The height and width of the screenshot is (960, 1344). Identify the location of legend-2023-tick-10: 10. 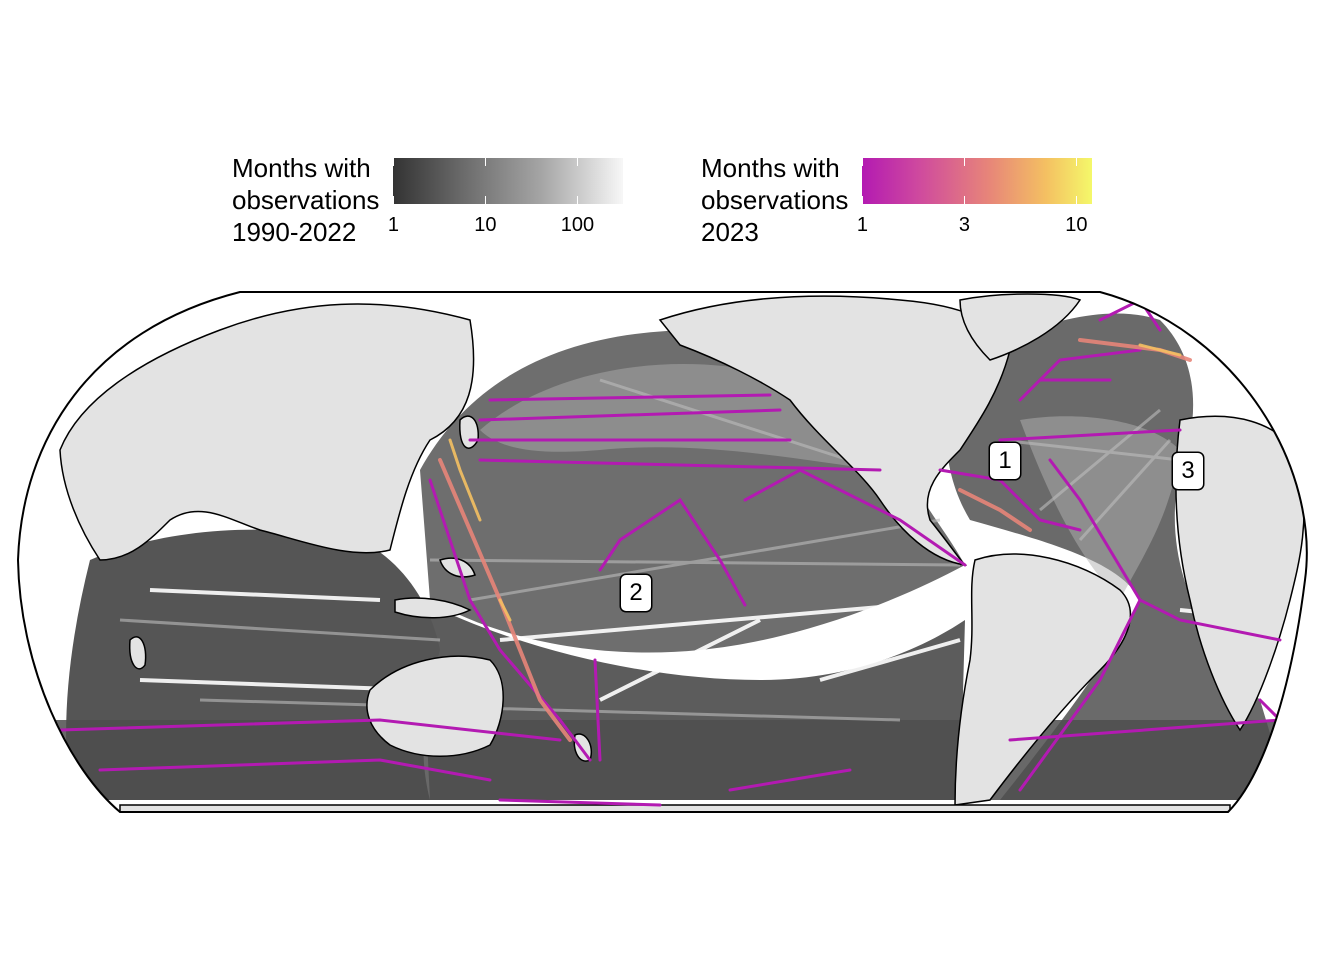
(1076, 225).